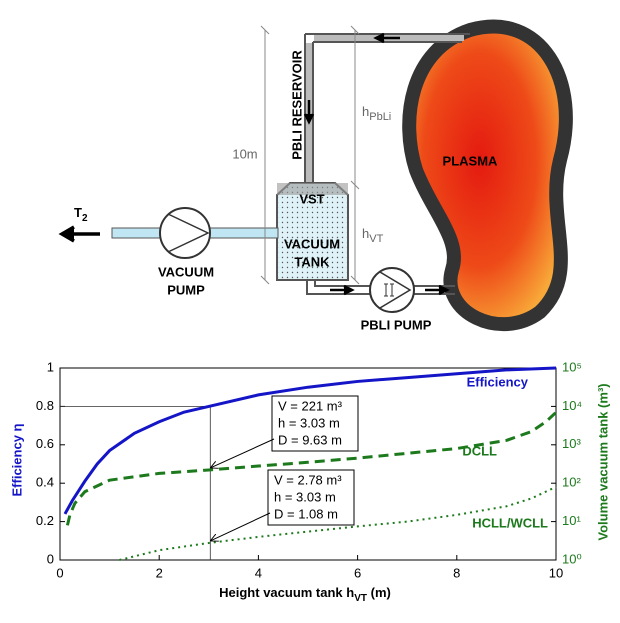  I want to click on y2-tick-label: 10², so click(571, 482).